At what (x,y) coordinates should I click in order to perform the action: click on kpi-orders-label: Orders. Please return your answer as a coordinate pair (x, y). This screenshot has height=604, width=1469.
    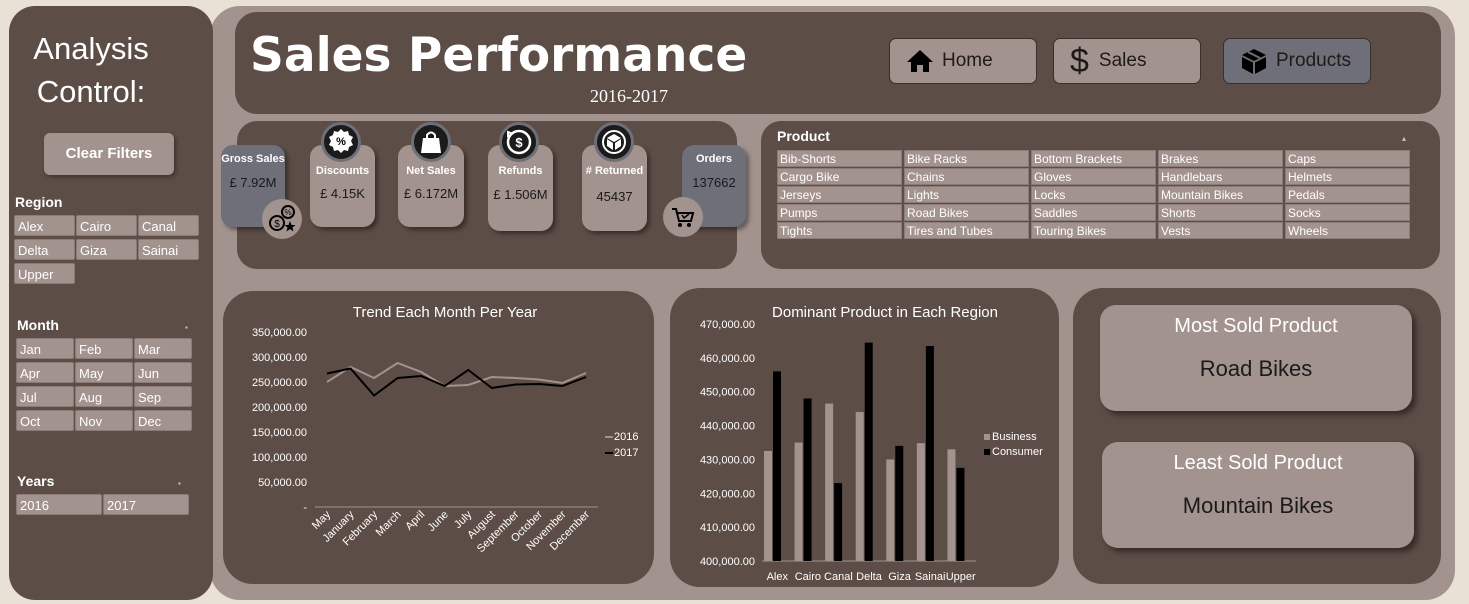
    Looking at the image, I should click on (714, 159).